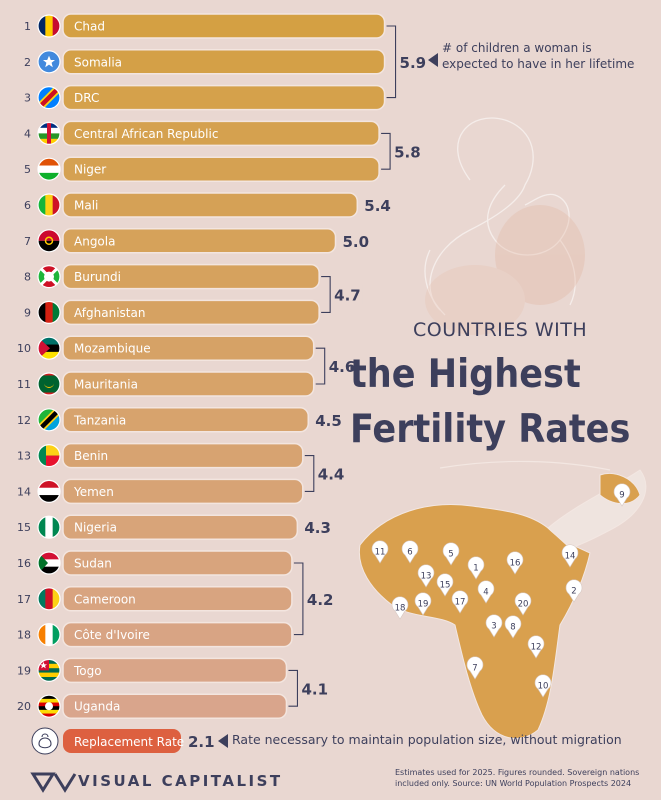 The height and width of the screenshot is (800, 661). What do you see at coordinates (91, 456) in the screenshot?
I see `country-label: Benin` at bounding box center [91, 456].